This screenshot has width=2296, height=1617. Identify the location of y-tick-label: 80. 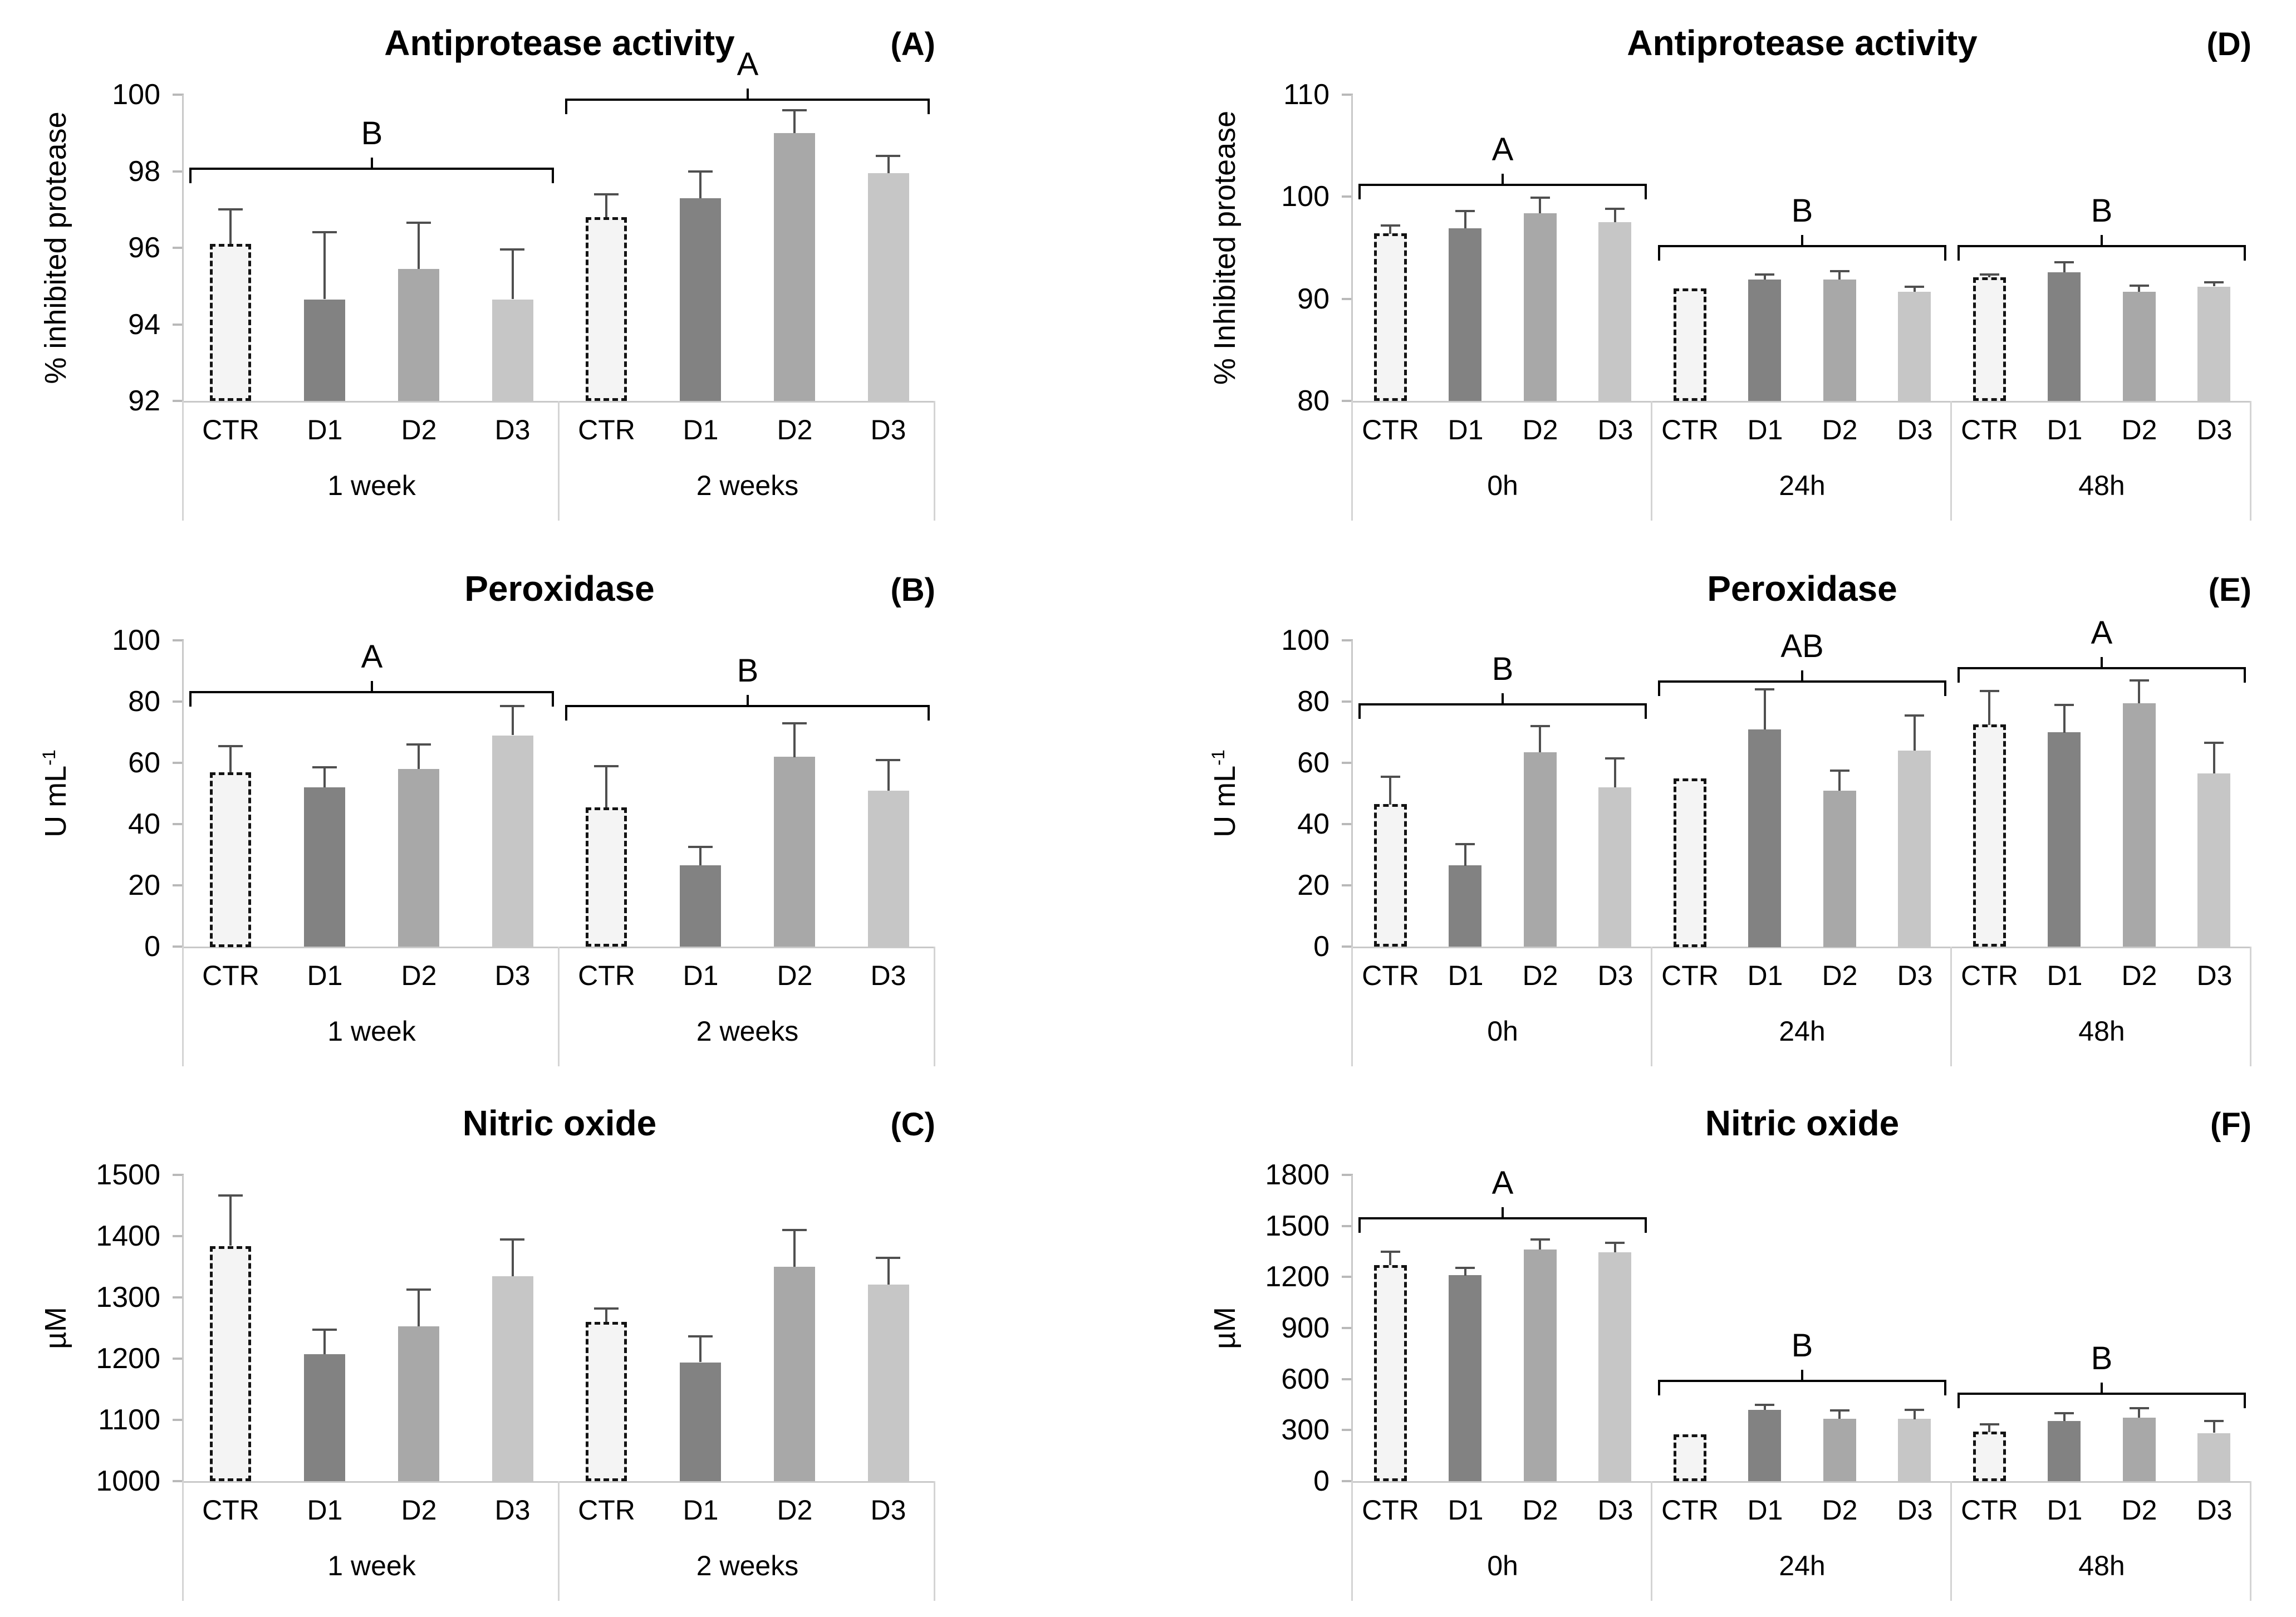
(1313, 701).